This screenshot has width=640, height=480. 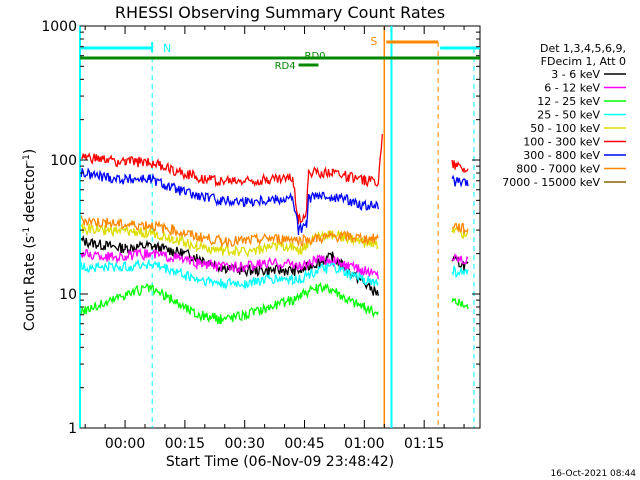 What do you see at coordinates (30, 151) in the screenshot?
I see `y-axis-label-end: )` at bounding box center [30, 151].